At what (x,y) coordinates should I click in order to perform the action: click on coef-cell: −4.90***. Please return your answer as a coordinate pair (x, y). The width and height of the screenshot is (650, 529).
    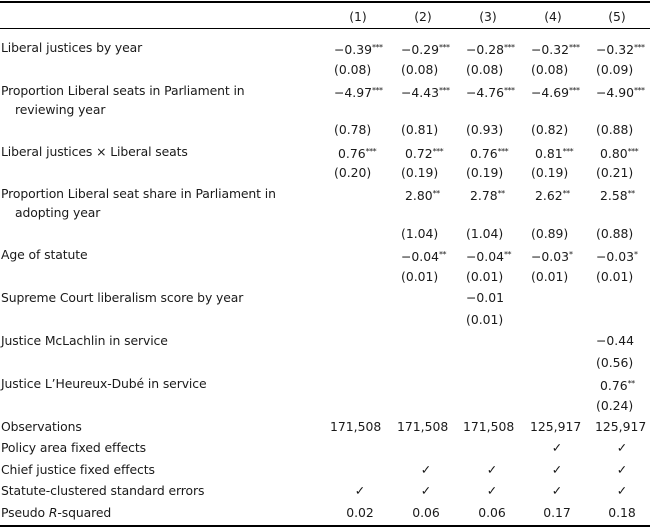
    Looking at the image, I should click on (620, 92).